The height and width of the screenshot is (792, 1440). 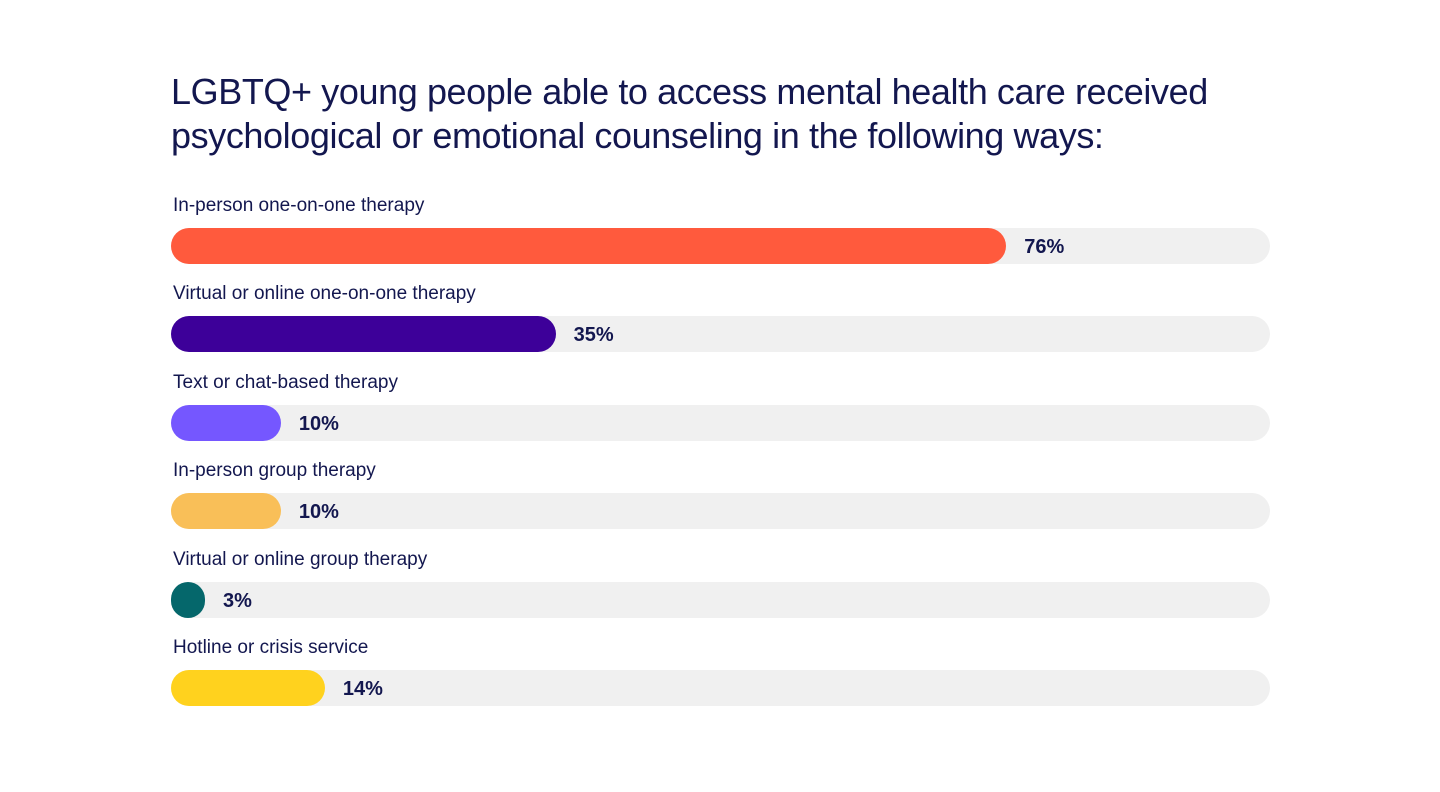 I want to click on category-label: In-person one-on-one therapy, so click(x=299, y=205).